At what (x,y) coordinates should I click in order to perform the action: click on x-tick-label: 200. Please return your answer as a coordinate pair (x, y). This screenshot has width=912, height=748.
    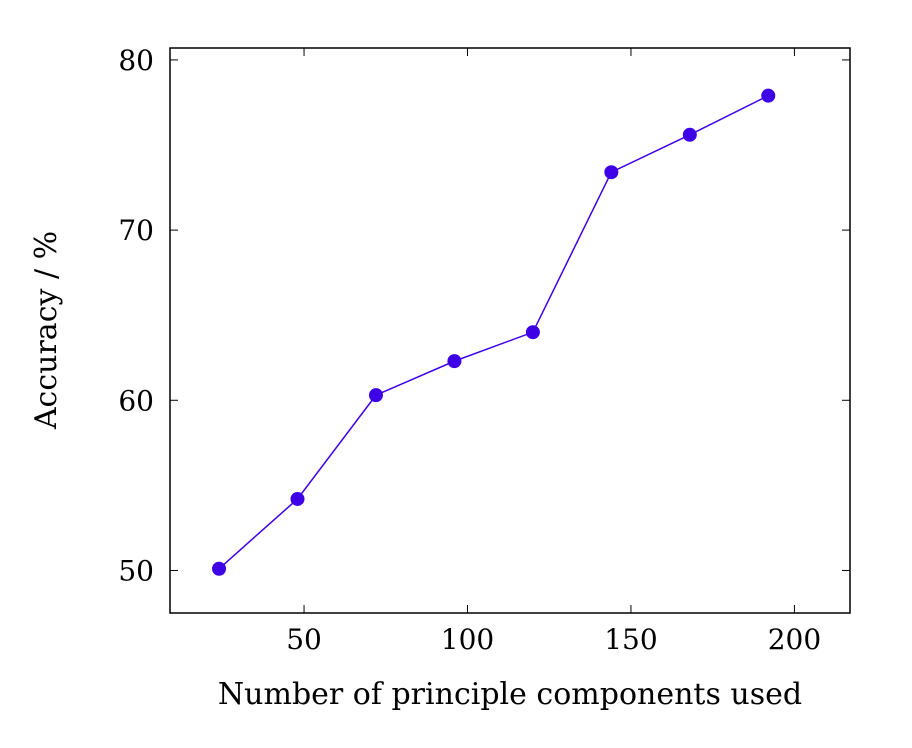
    Looking at the image, I should click on (794, 639).